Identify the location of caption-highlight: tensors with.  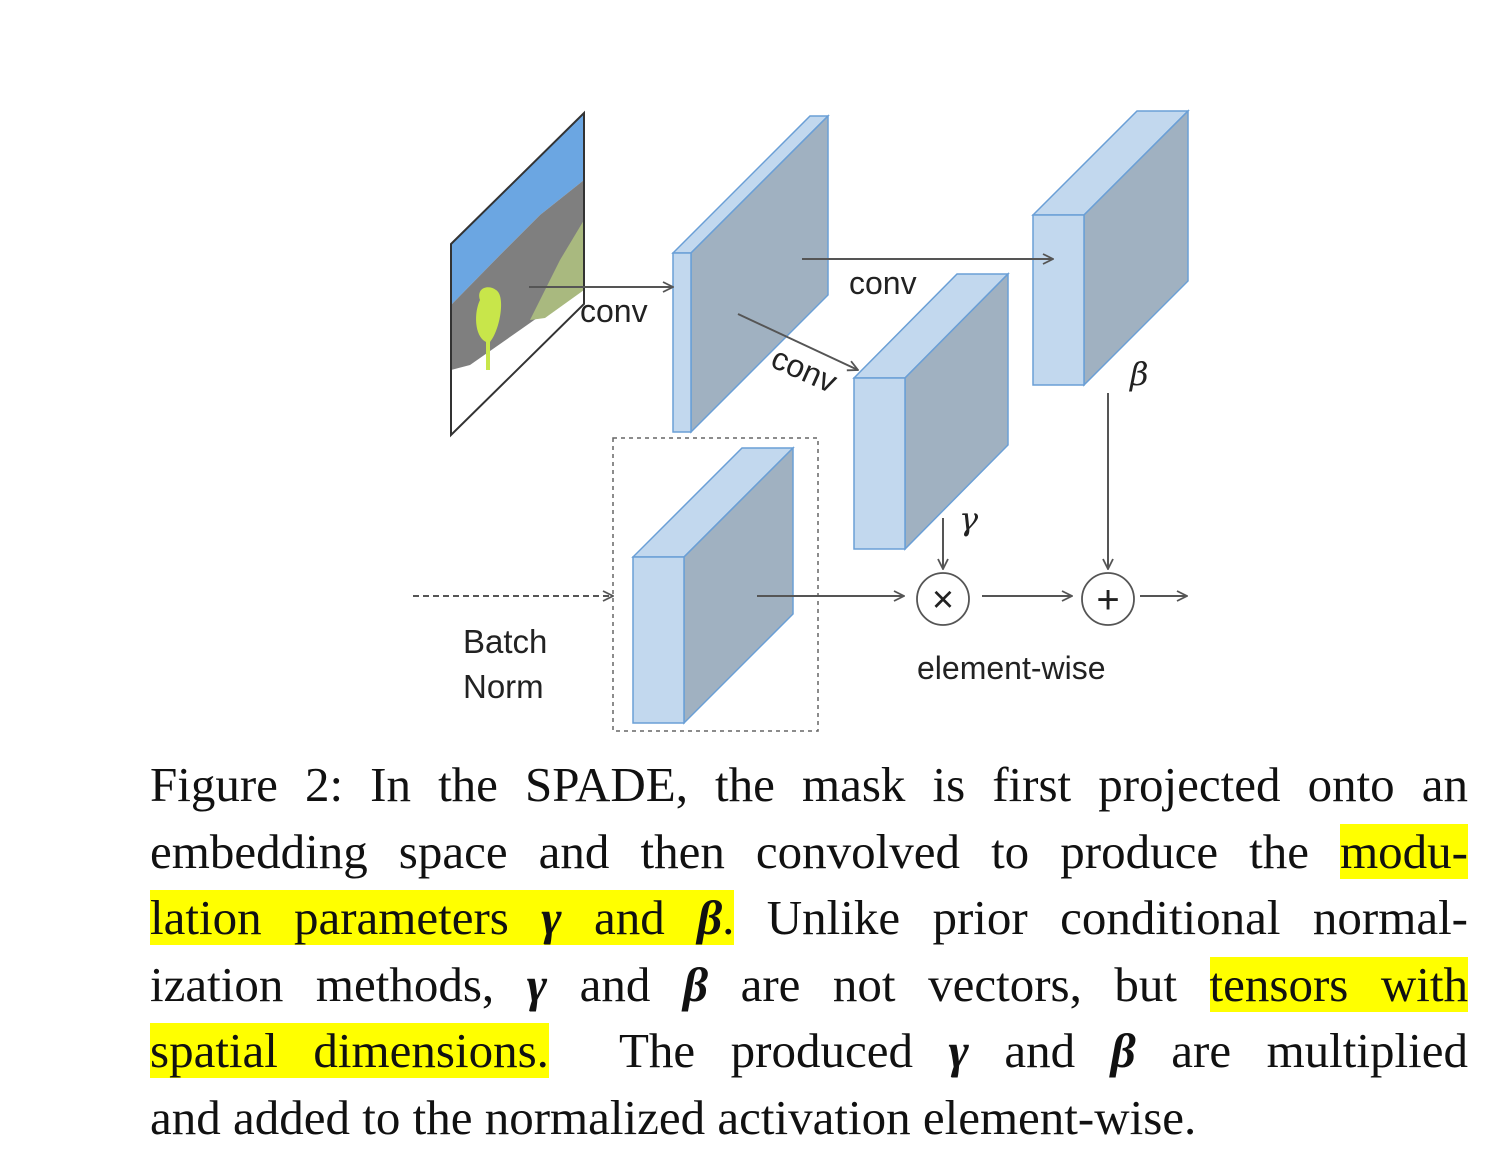
(1338, 984).